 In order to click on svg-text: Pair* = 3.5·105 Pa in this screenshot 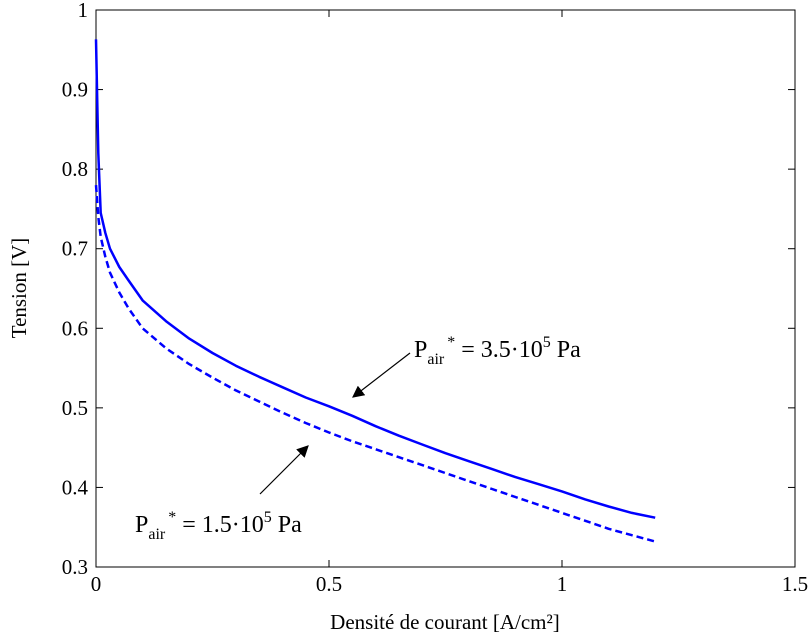, I will do `click(497, 351)`.